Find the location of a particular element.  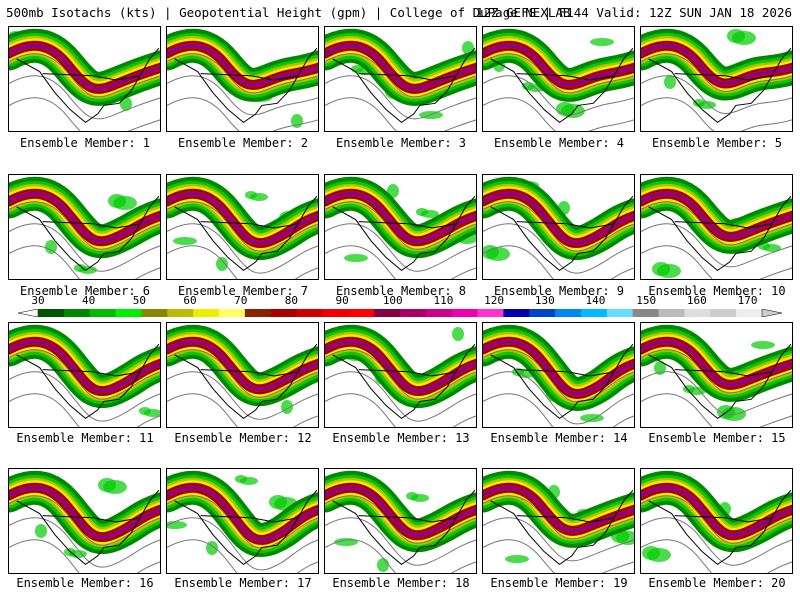

ensemble-member-label: Ensemble Member: 1 is located at coordinates (85, 143).